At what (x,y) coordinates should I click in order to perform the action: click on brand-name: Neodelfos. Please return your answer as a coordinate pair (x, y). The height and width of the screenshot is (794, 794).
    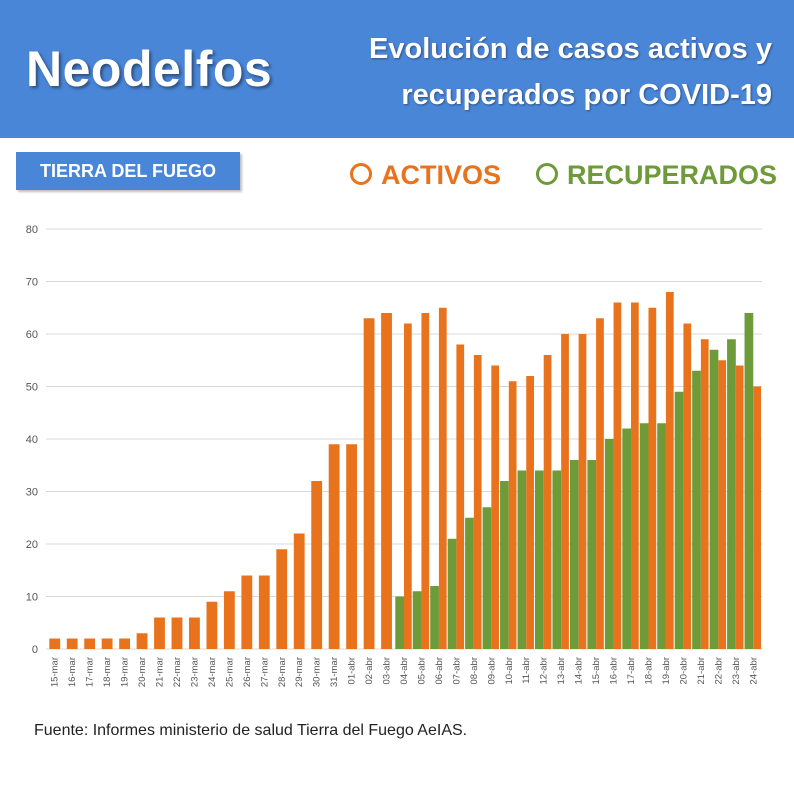
    Looking at the image, I should click on (149, 69).